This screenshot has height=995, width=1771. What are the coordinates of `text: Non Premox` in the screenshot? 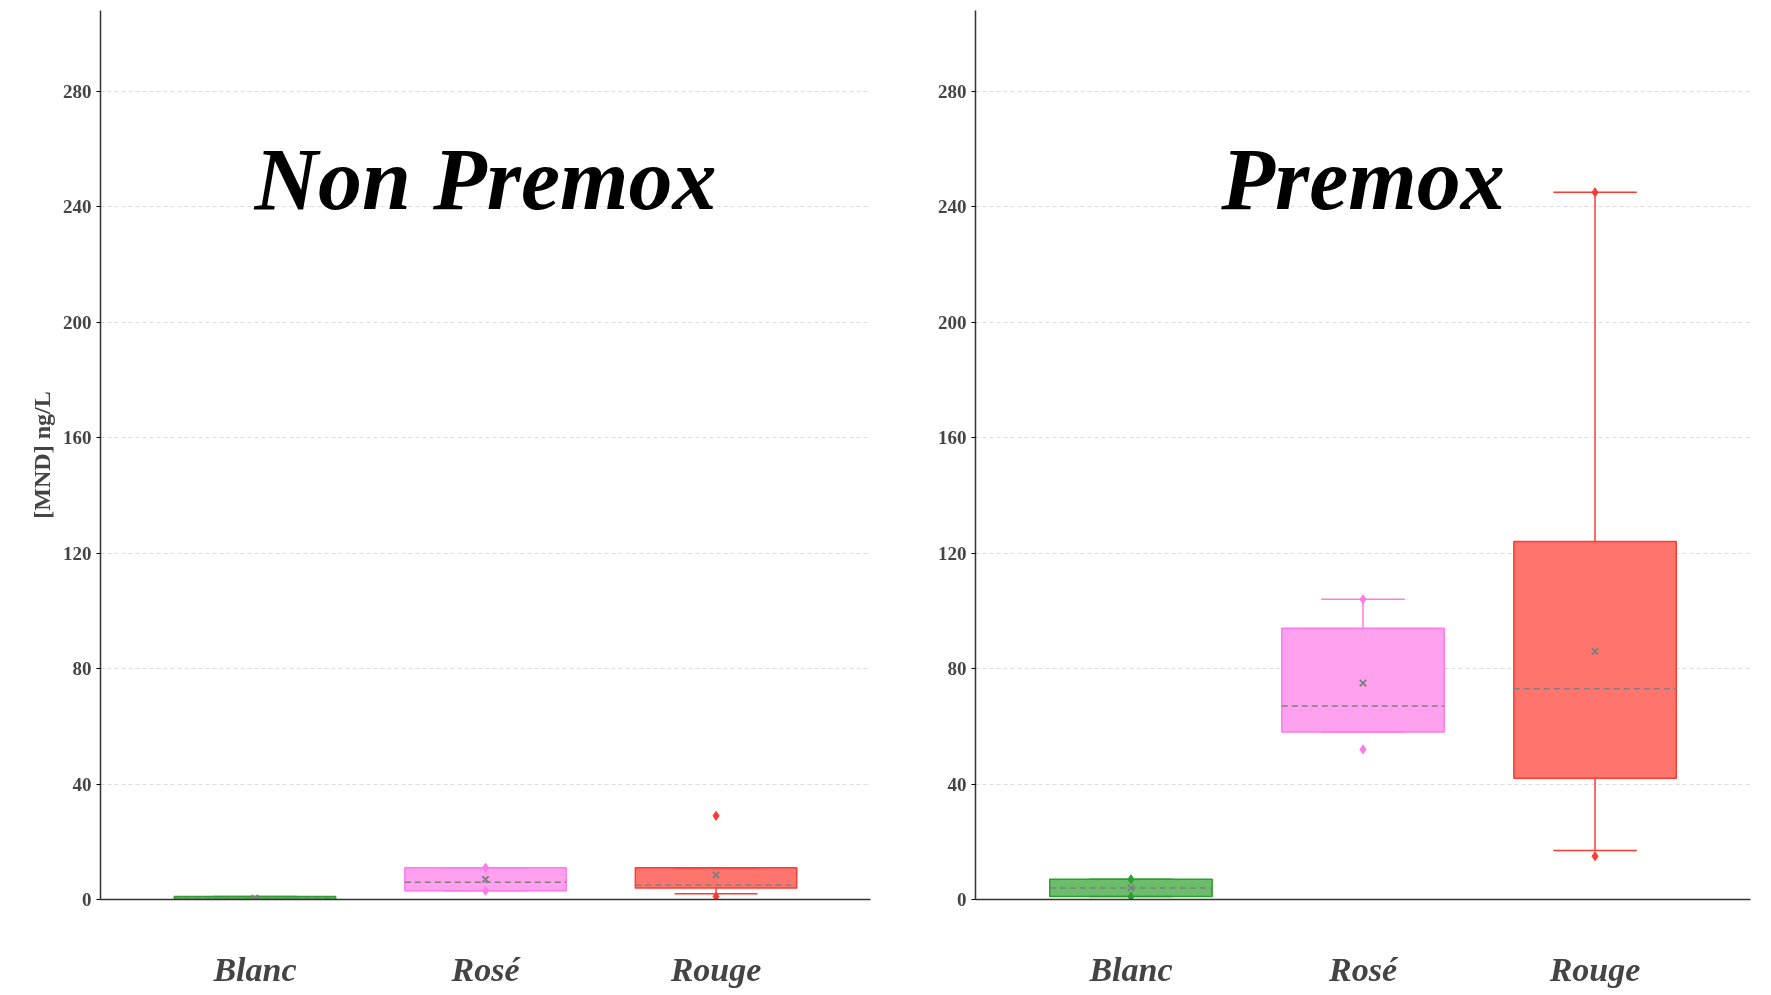 It's located at (485, 179).